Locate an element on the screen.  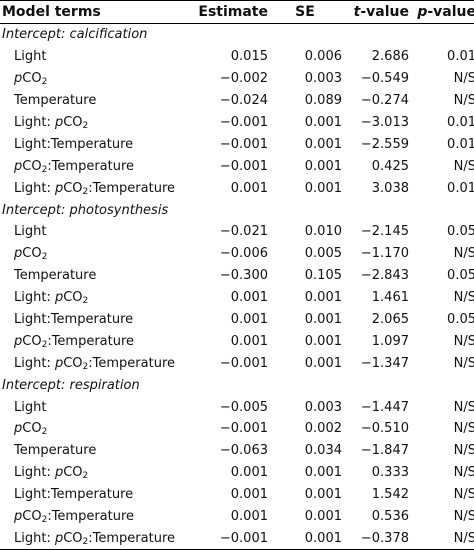
t-value-cell: −0.510 is located at coordinates (384, 429).